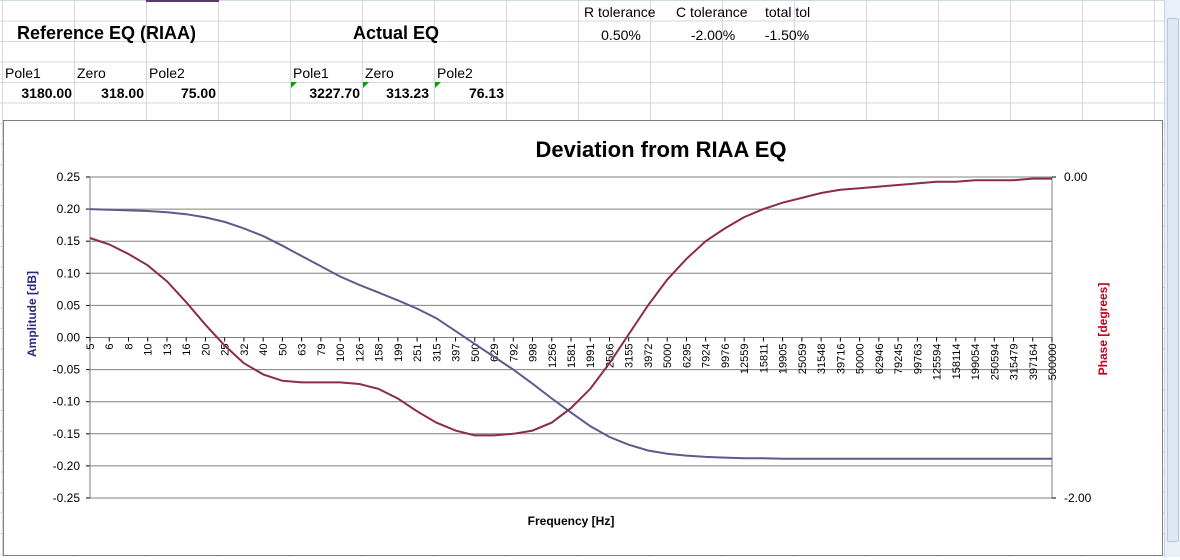 Image resolution: width=1180 pixels, height=560 pixels. Describe the element at coordinates (495, 353) in the screenshot. I see `x-tick-label: 629` at that location.